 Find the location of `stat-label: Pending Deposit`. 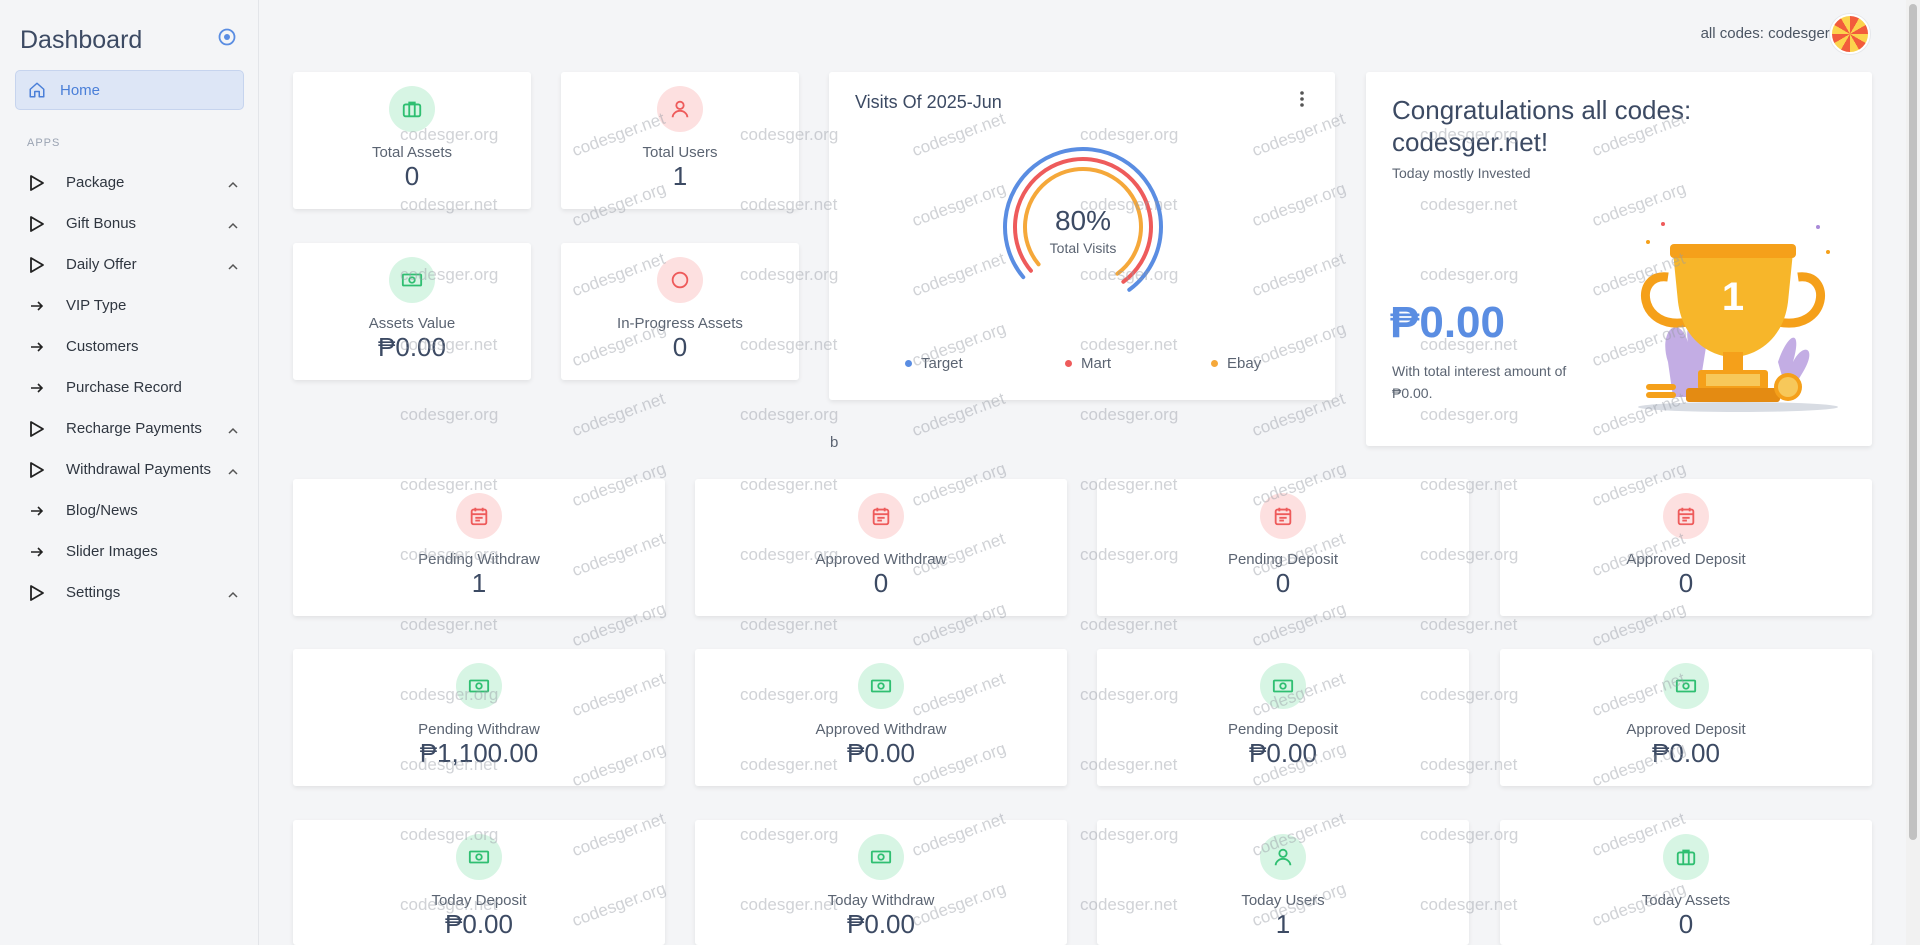

stat-label: Pending Deposit is located at coordinates (1283, 559).